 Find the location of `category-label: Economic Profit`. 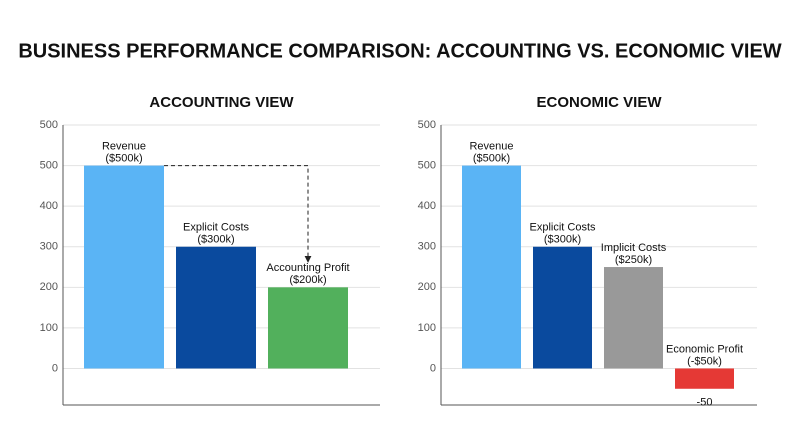

category-label: Economic Profit is located at coordinates (704, 349).